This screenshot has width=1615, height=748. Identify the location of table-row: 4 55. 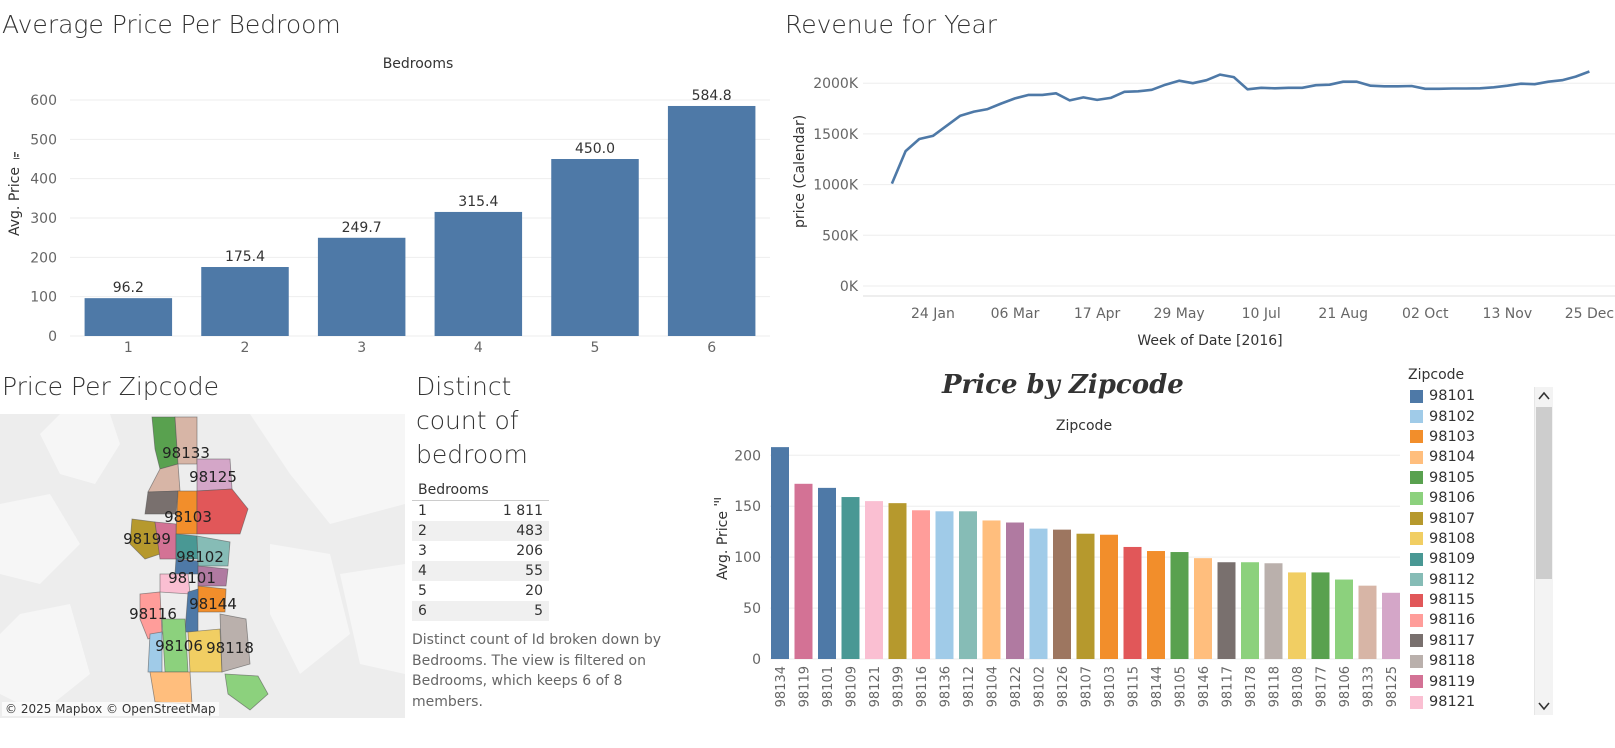
(480, 571).